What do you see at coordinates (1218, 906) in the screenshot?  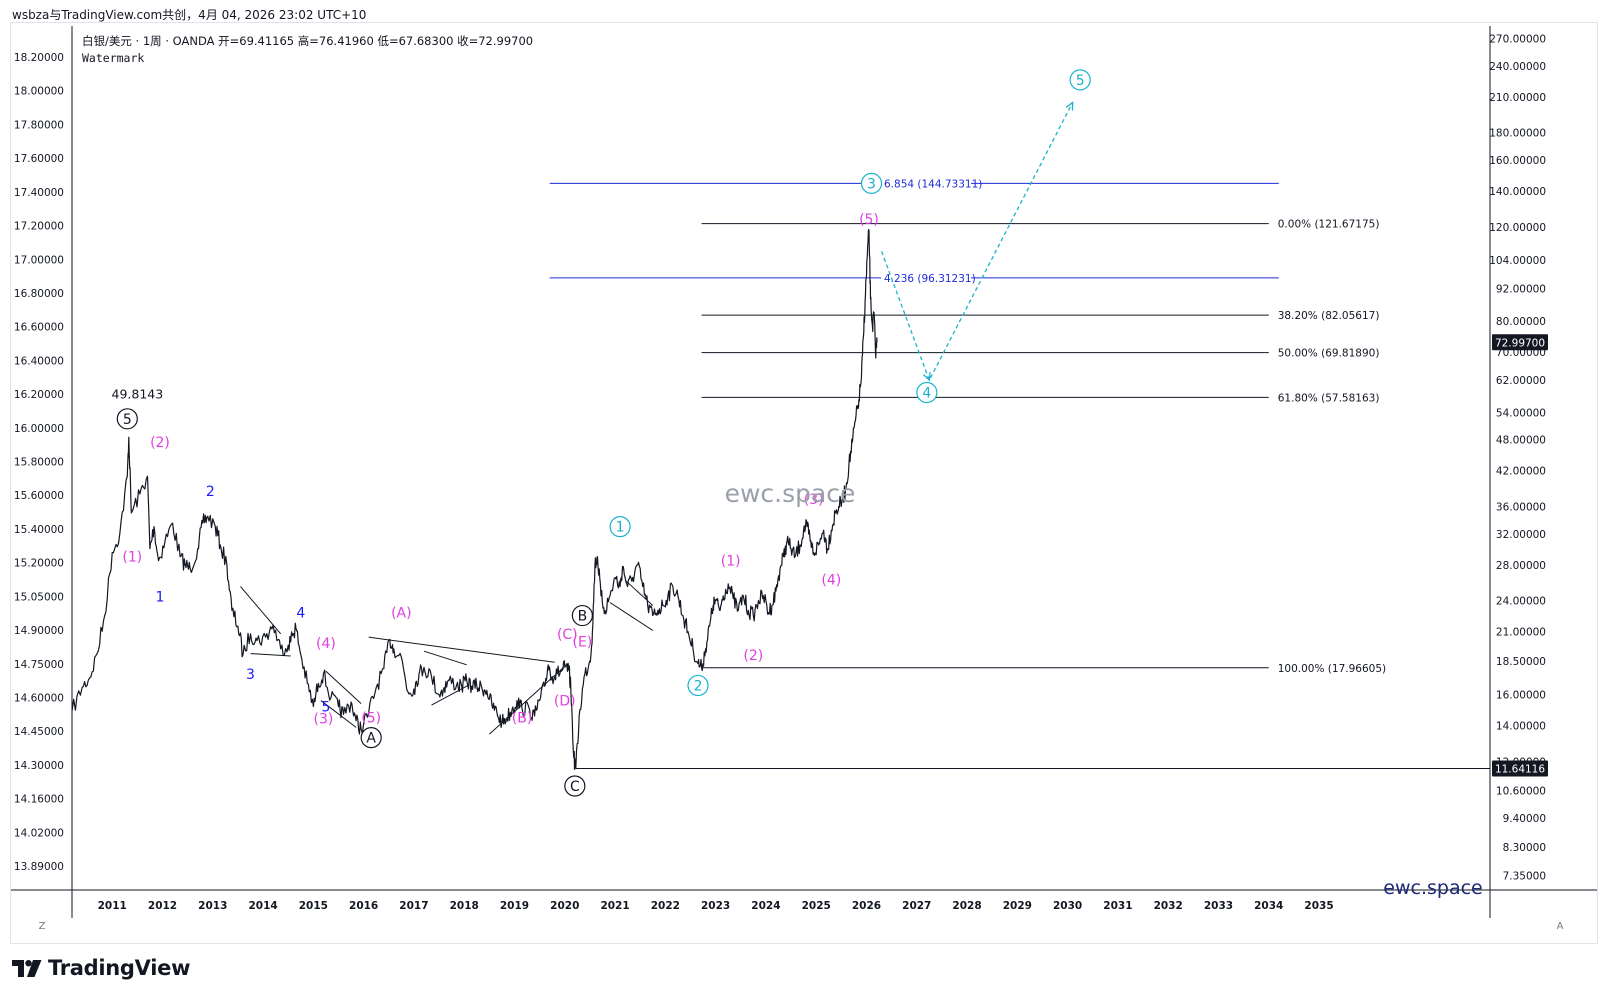 I see `x-tick-label: 2033` at bounding box center [1218, 906].